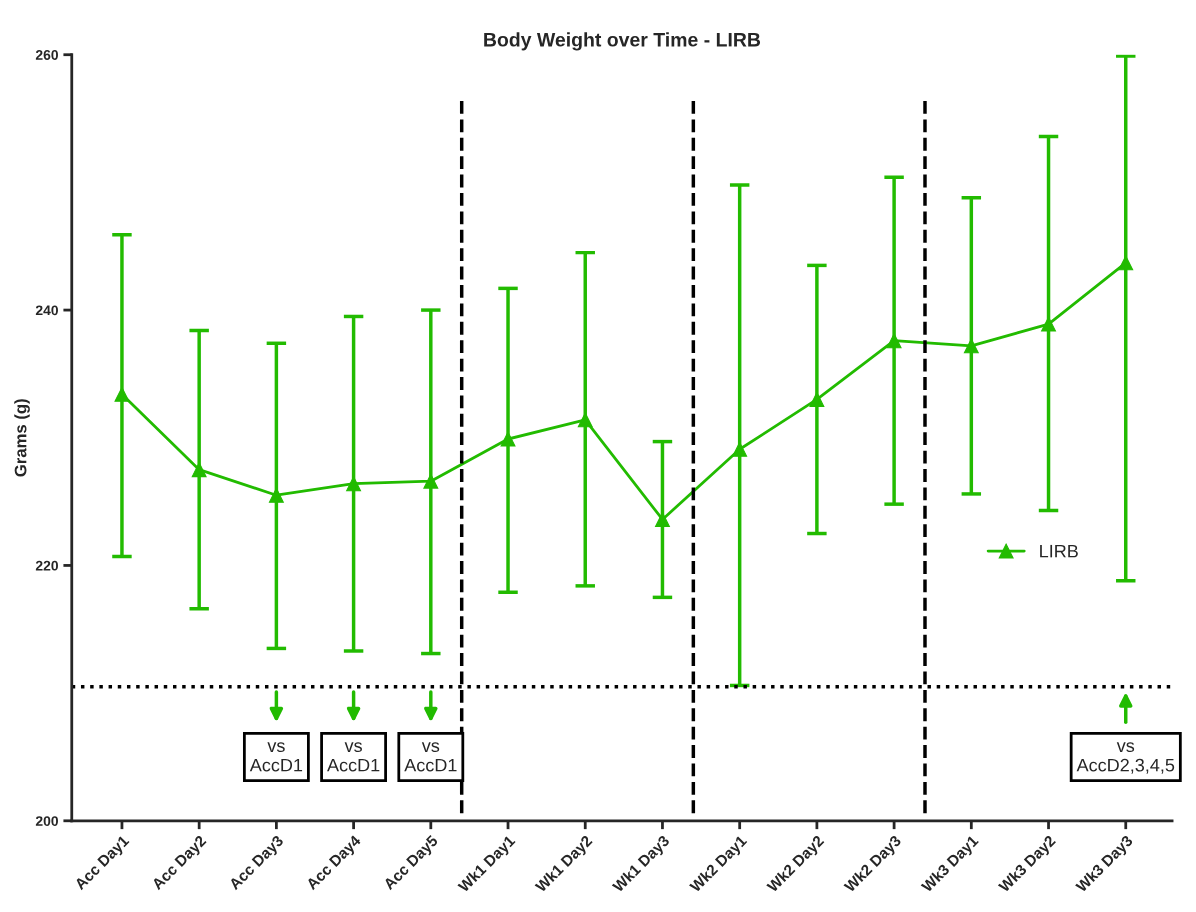  Describe the element at coordinates (1125, 758) in the screenshot. I see `annotation: vs AccD2,3,4,5` at that location.